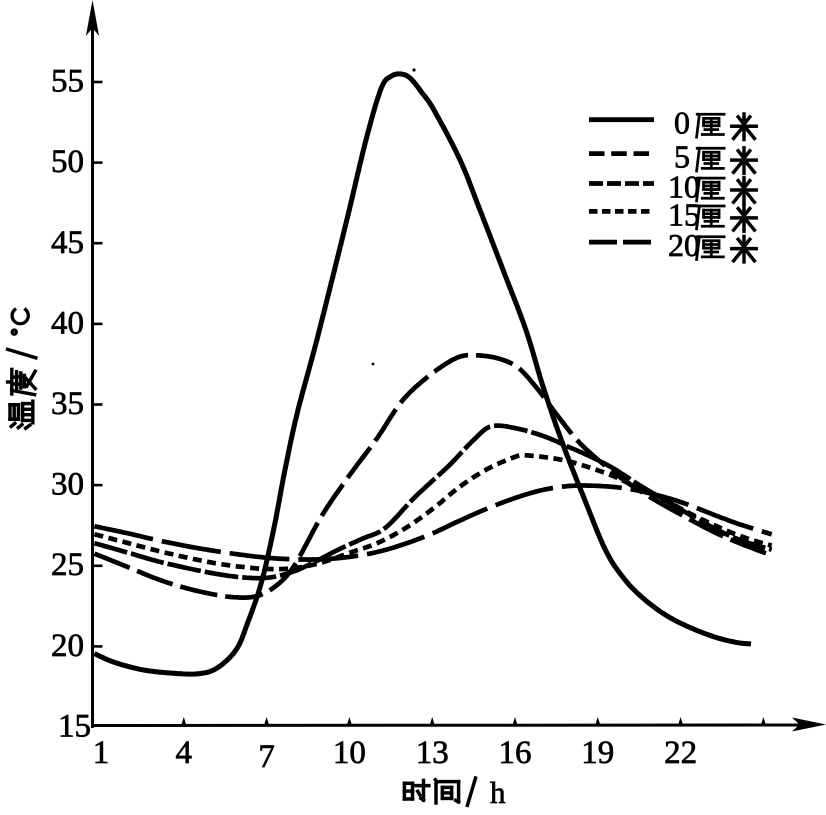 Image resolution: width=826 pixels, height=815 pixels. Describe the element at coordinates (184, 753) in the screenshot. I see `svg-text: 4` at that location.